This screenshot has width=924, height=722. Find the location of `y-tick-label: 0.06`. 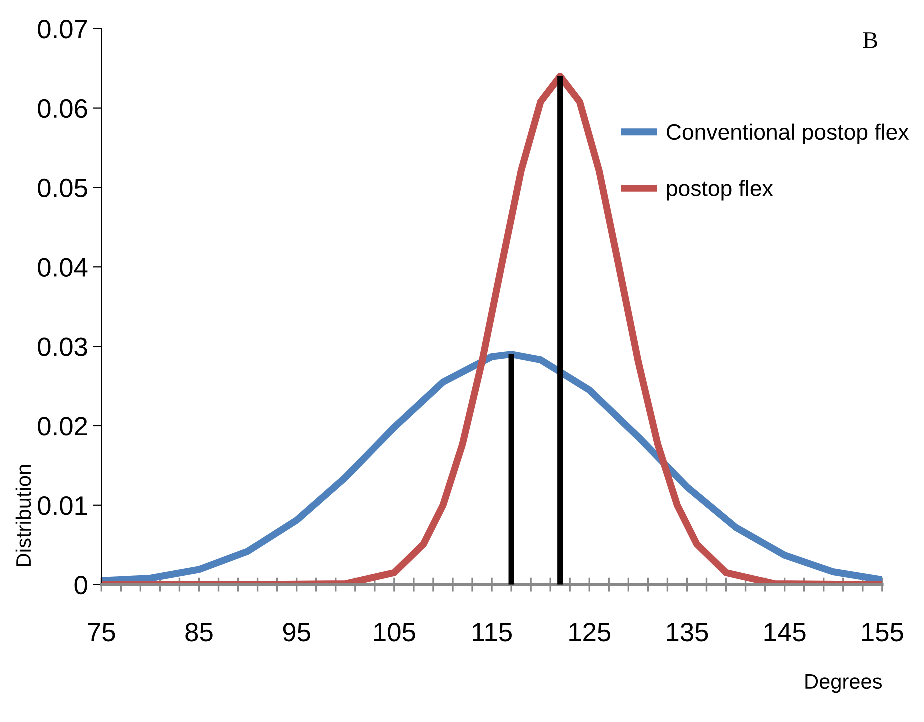

y-tick-label: 0.06 is located at coordinates (63, 108).